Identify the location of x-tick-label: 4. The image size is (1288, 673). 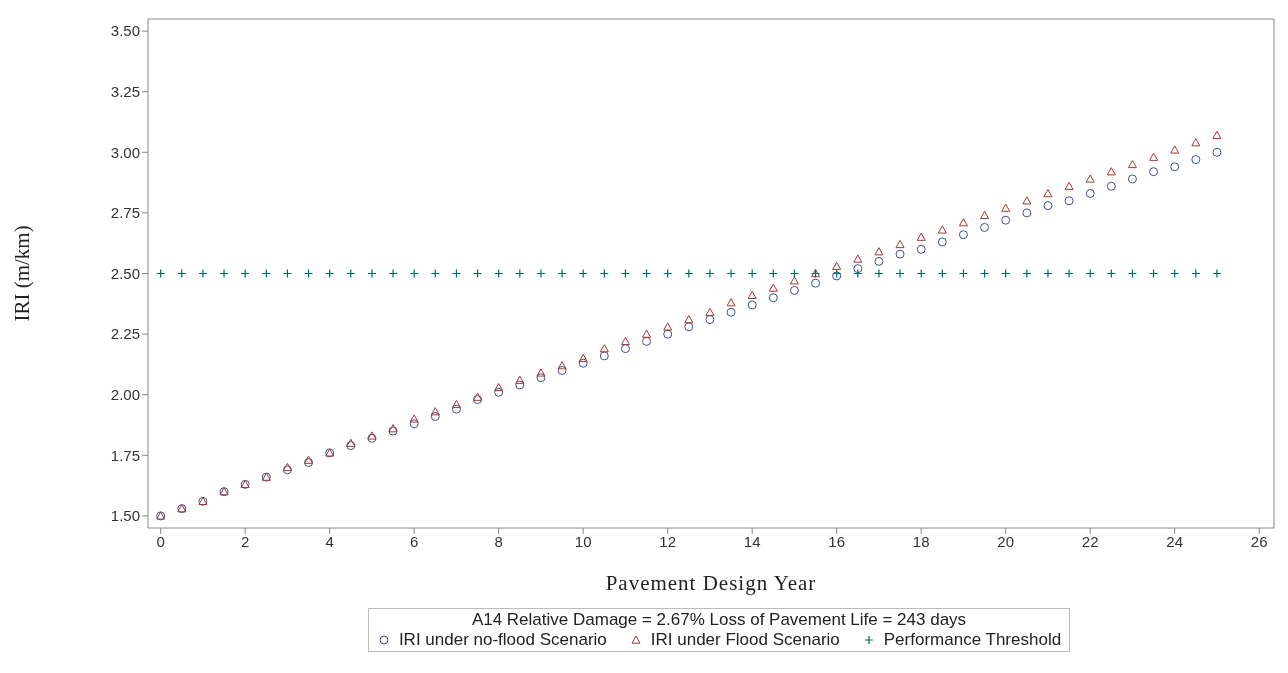
(329, 541).